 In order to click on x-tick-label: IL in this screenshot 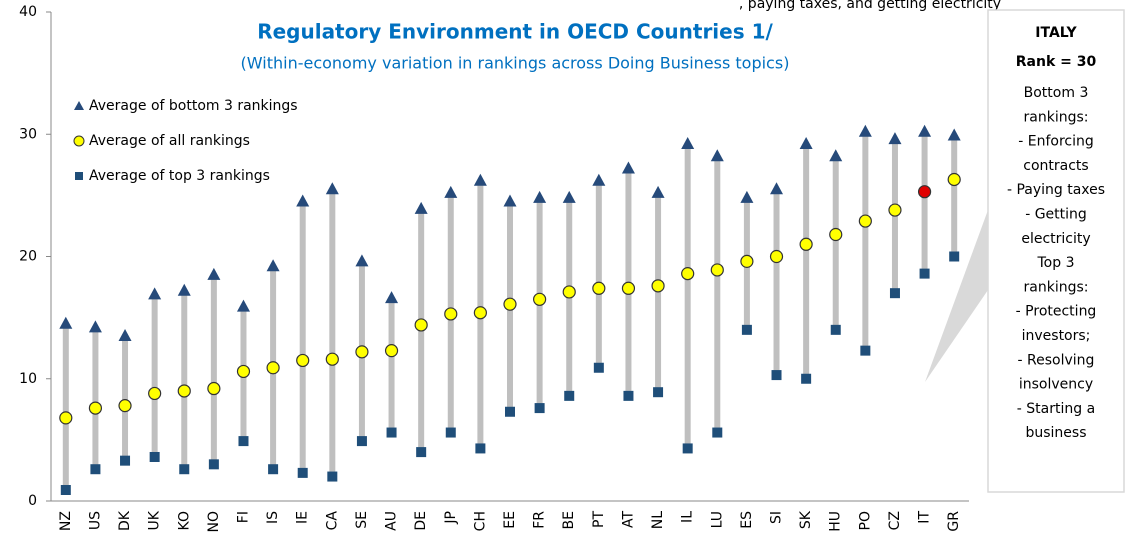, I will do `click(688, 517)`.